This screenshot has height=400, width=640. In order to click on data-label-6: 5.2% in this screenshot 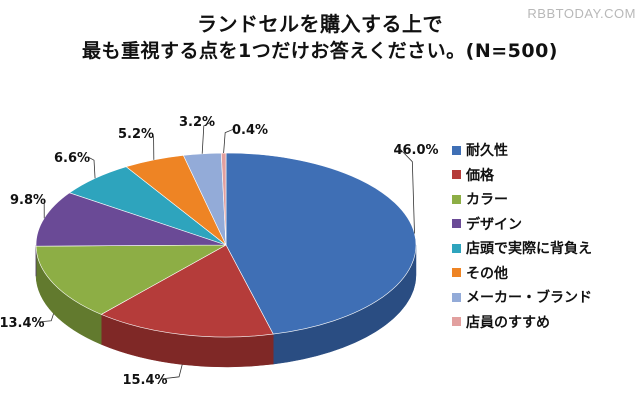, I will do `click(136, 134)`.